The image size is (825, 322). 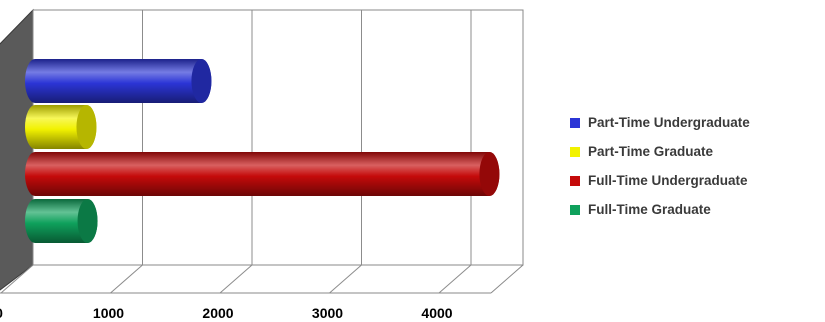 I want to click on bar-full-time-graduate, so click(x=61, y=221).